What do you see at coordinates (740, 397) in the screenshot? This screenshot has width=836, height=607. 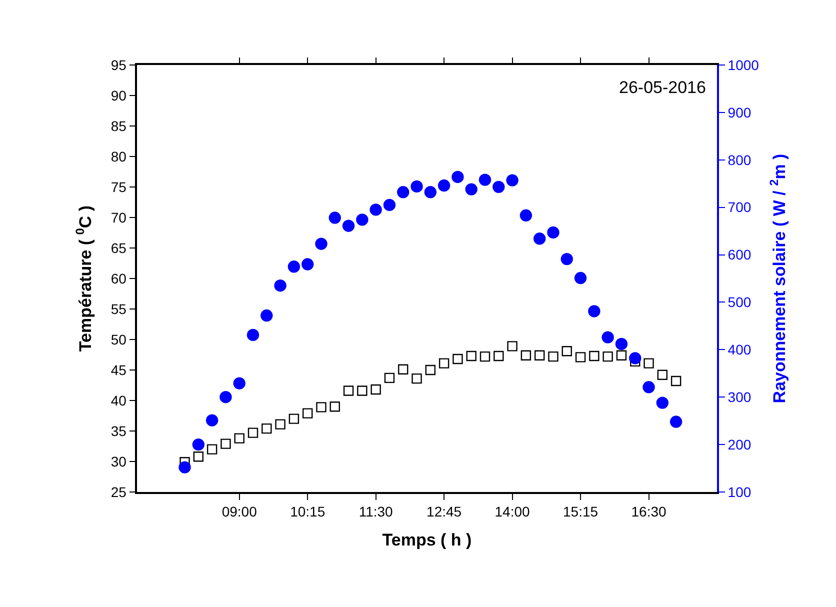 I see `y2-tick-label: 300` at bounding box center [740, 397].